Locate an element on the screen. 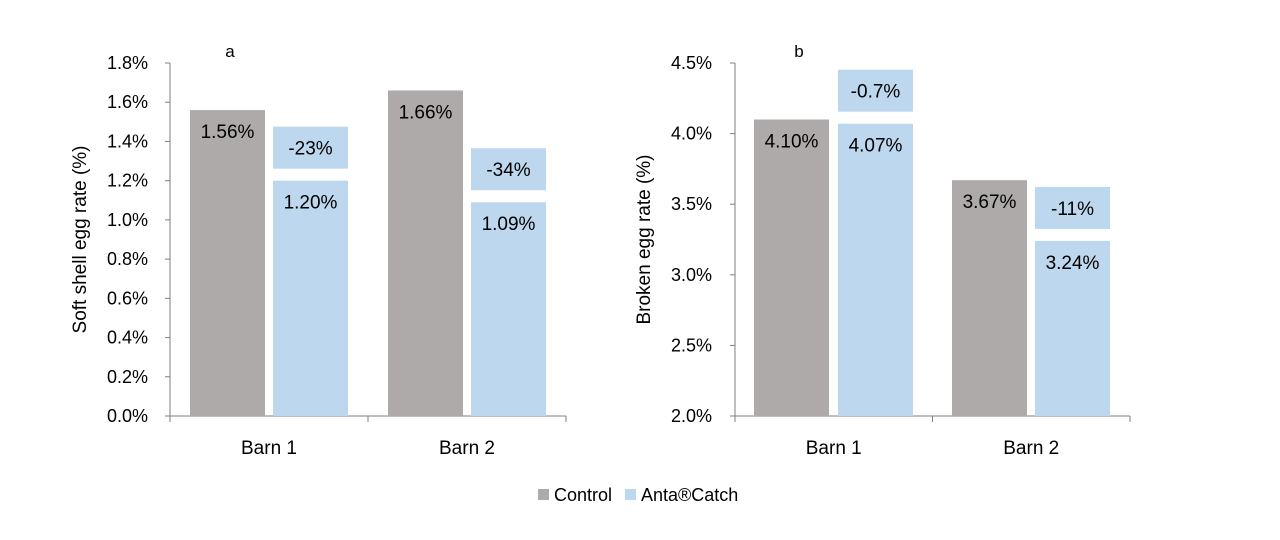  change-label: -0.7% is located at coordinates (876, 92).